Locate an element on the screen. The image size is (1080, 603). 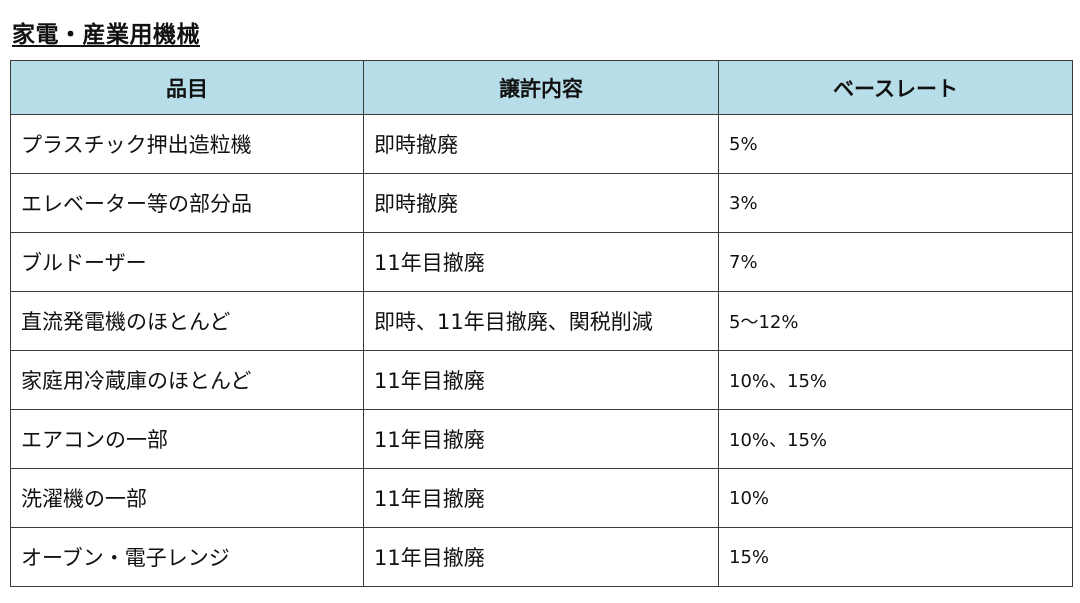
column-header-base-rate: ベースレート is located at coordinates (895, 87).